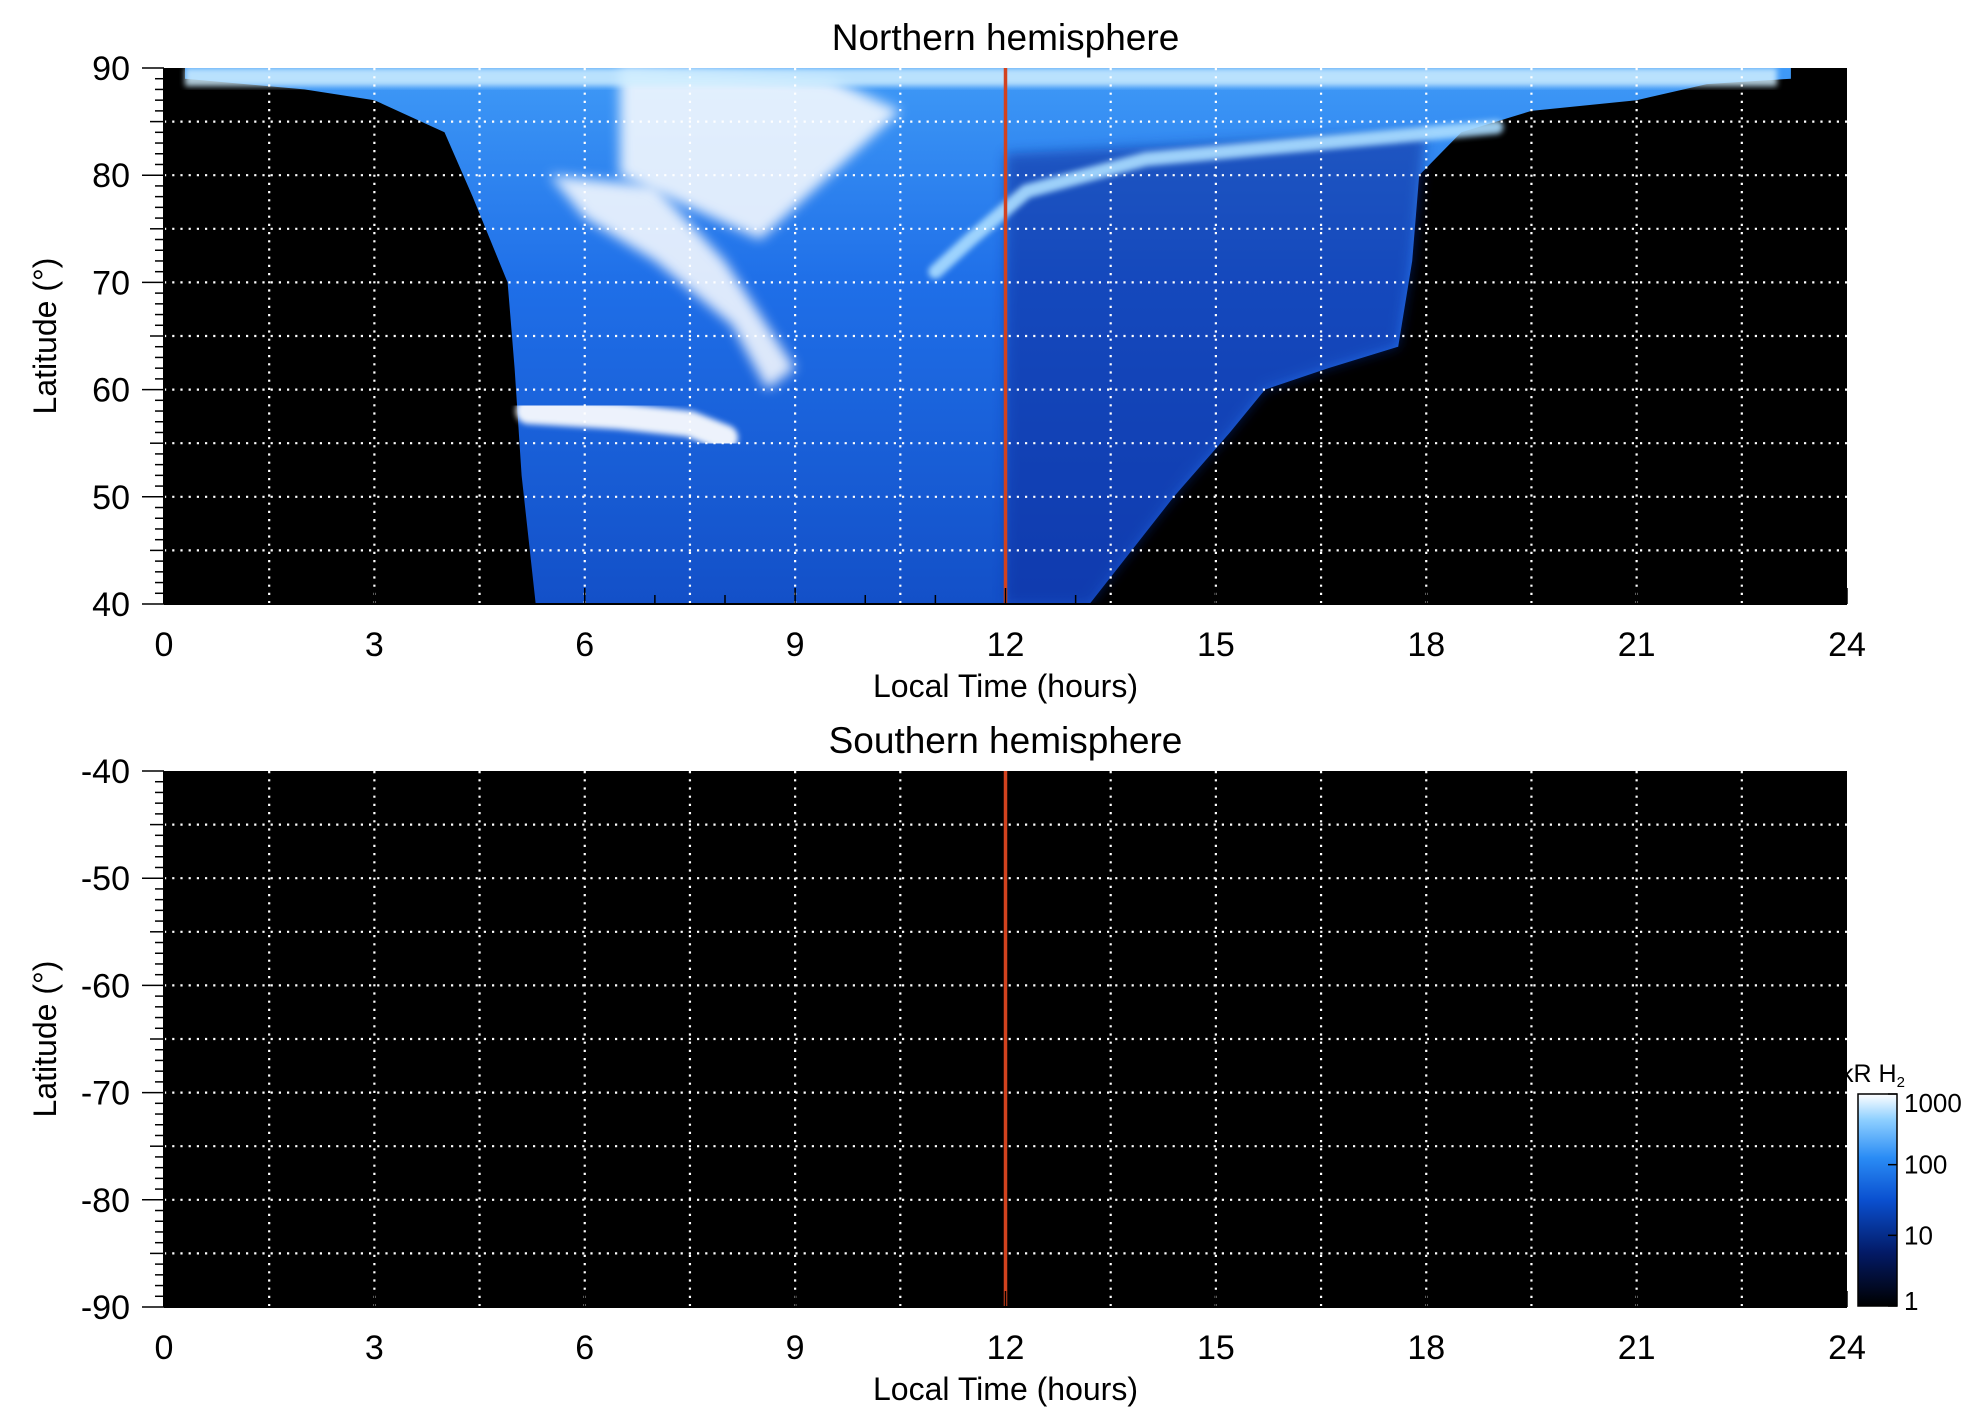 The image size is (1983, 1423). Describe the element at coordinates (111, 605) in the screenshot. I see `y-tick-label: 40` at that location.